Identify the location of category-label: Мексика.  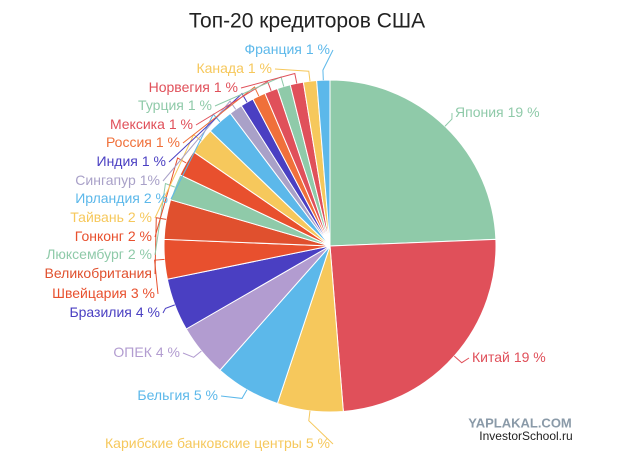
(137, 124).